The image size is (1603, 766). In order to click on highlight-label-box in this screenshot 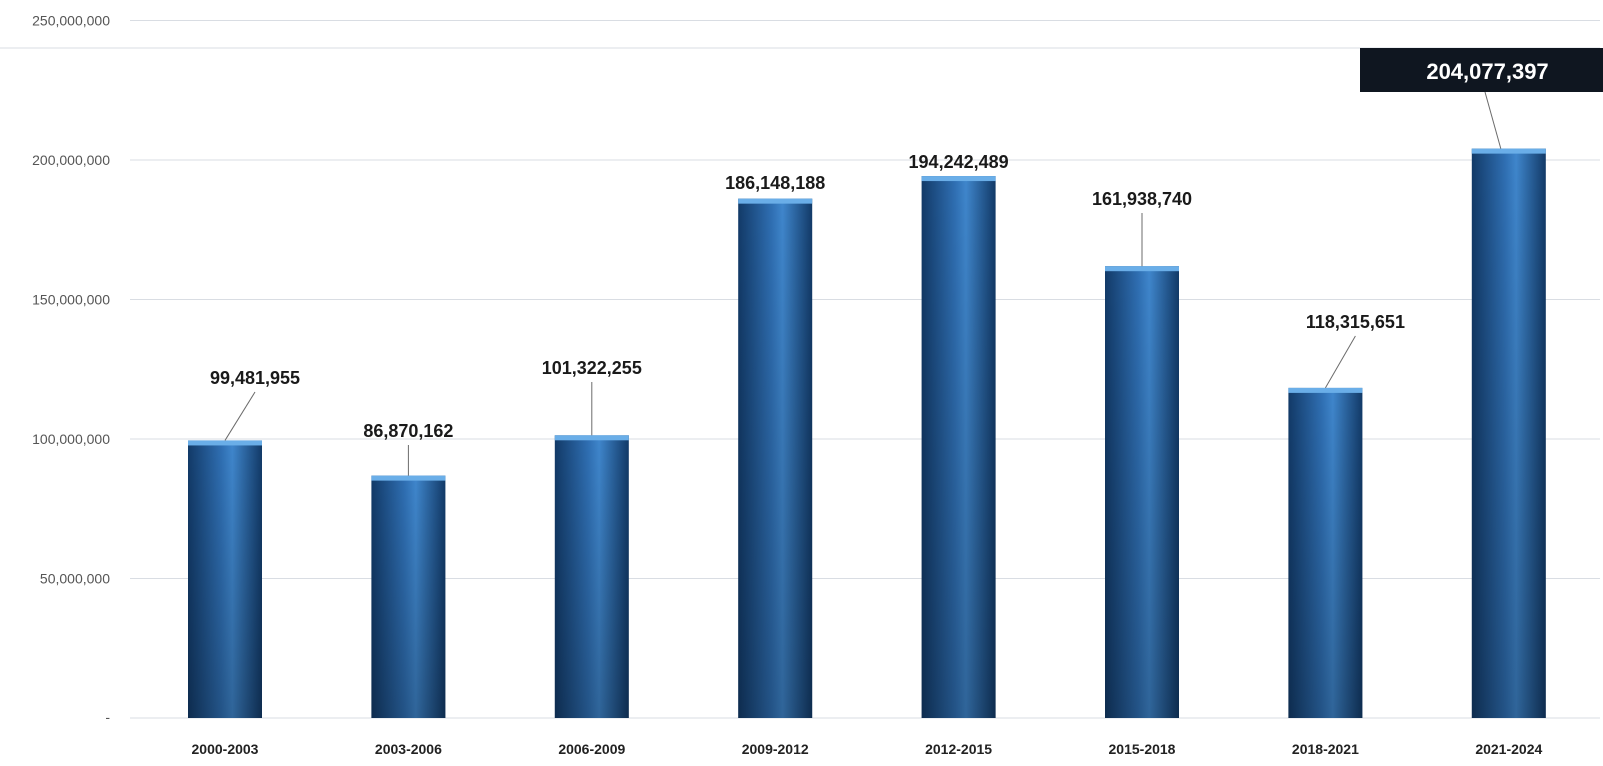, I will do `click(1481, 70)`.